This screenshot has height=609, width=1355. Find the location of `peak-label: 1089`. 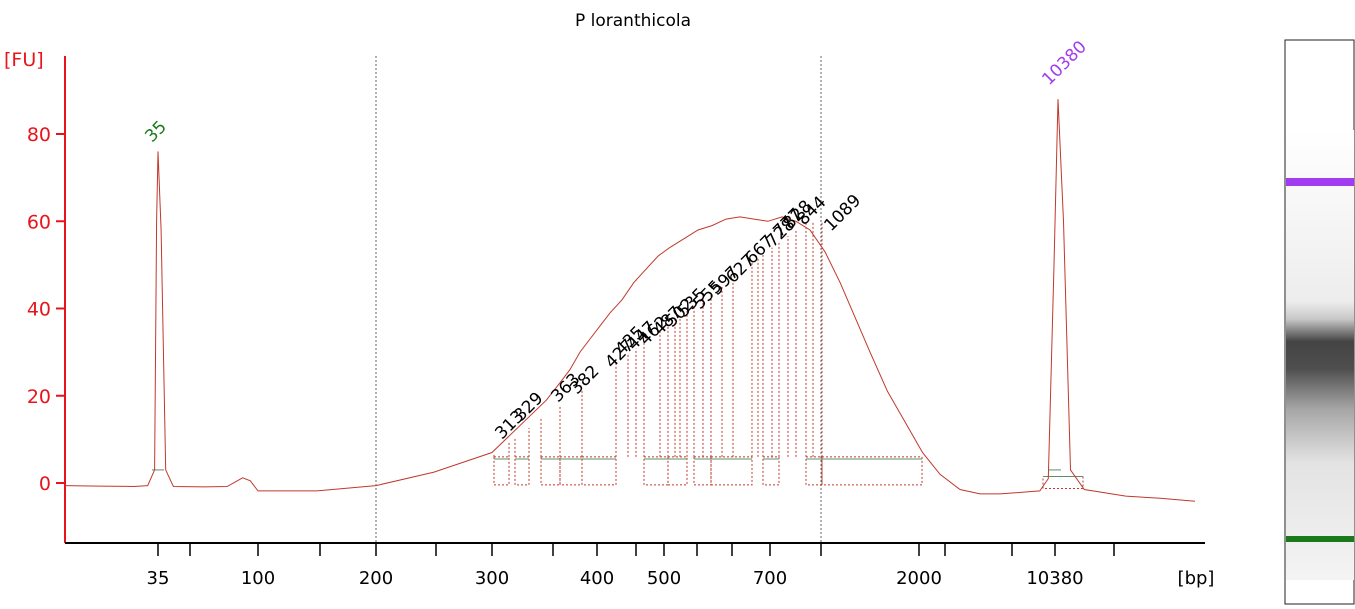

peak-label: 1089 is located at coordinates (842, 213).